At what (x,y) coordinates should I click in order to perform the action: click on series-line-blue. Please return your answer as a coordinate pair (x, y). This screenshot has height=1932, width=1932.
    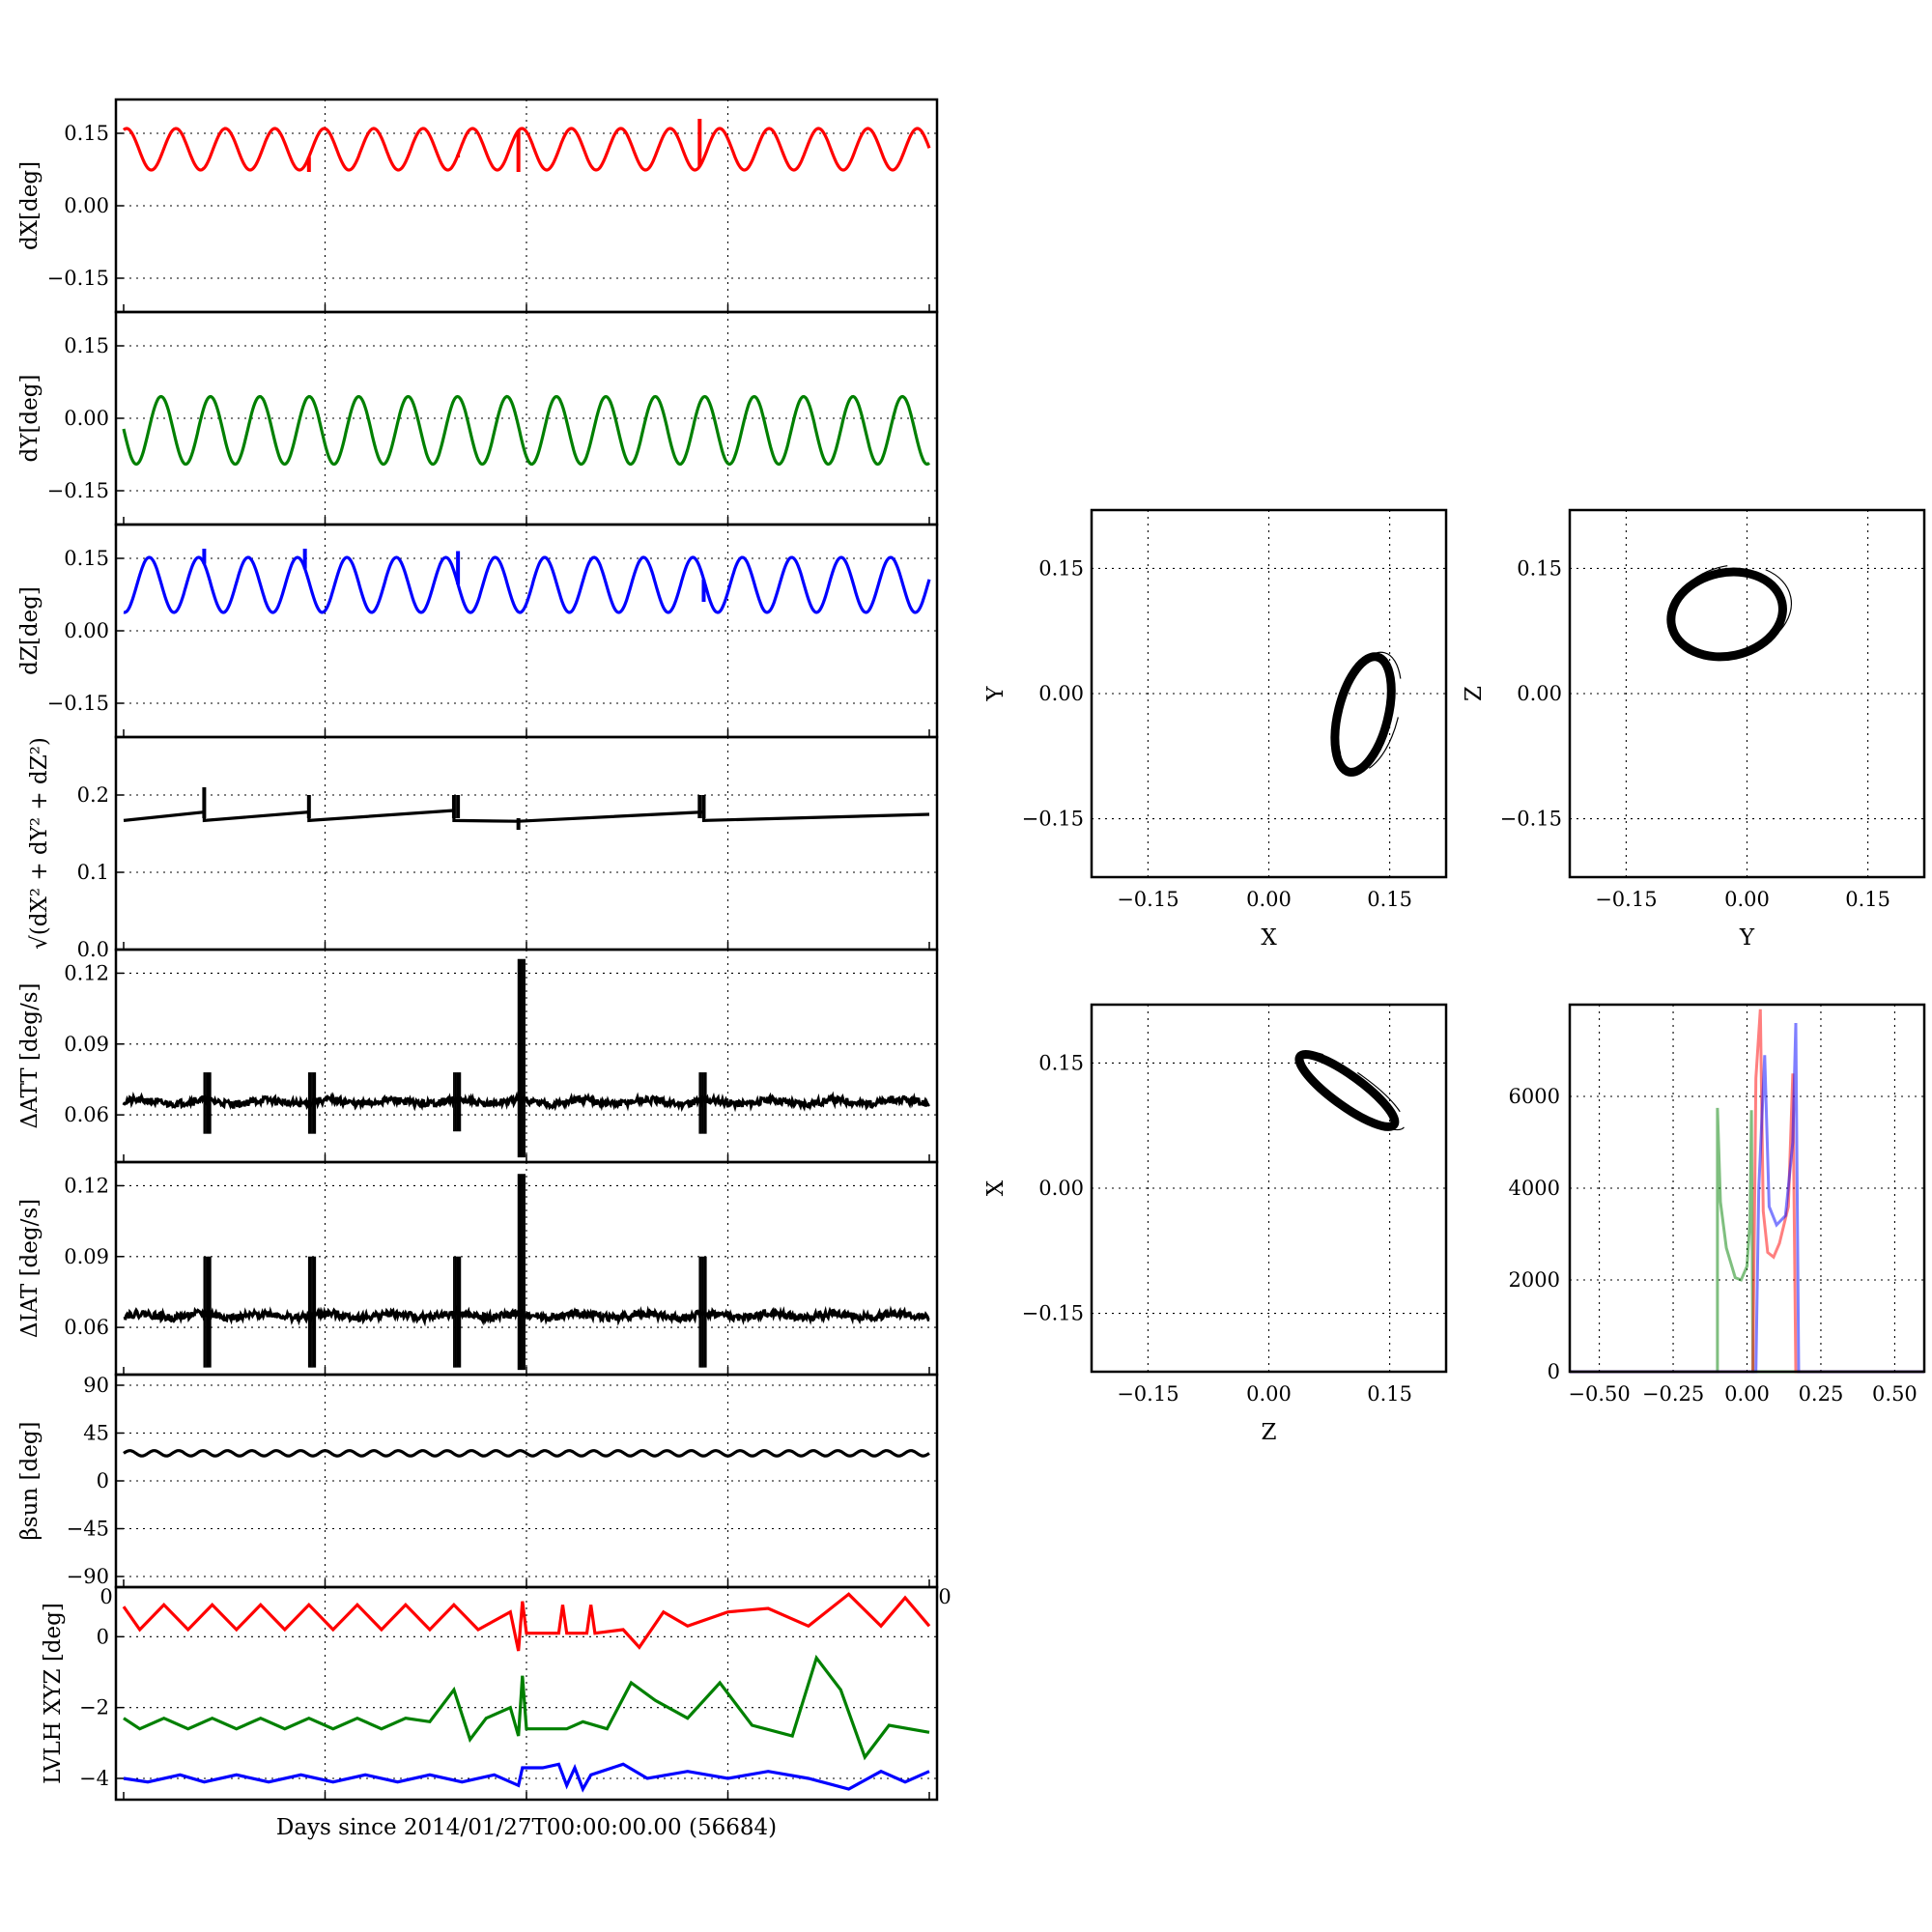
    Looking at the image, I should click on (526, 1777).